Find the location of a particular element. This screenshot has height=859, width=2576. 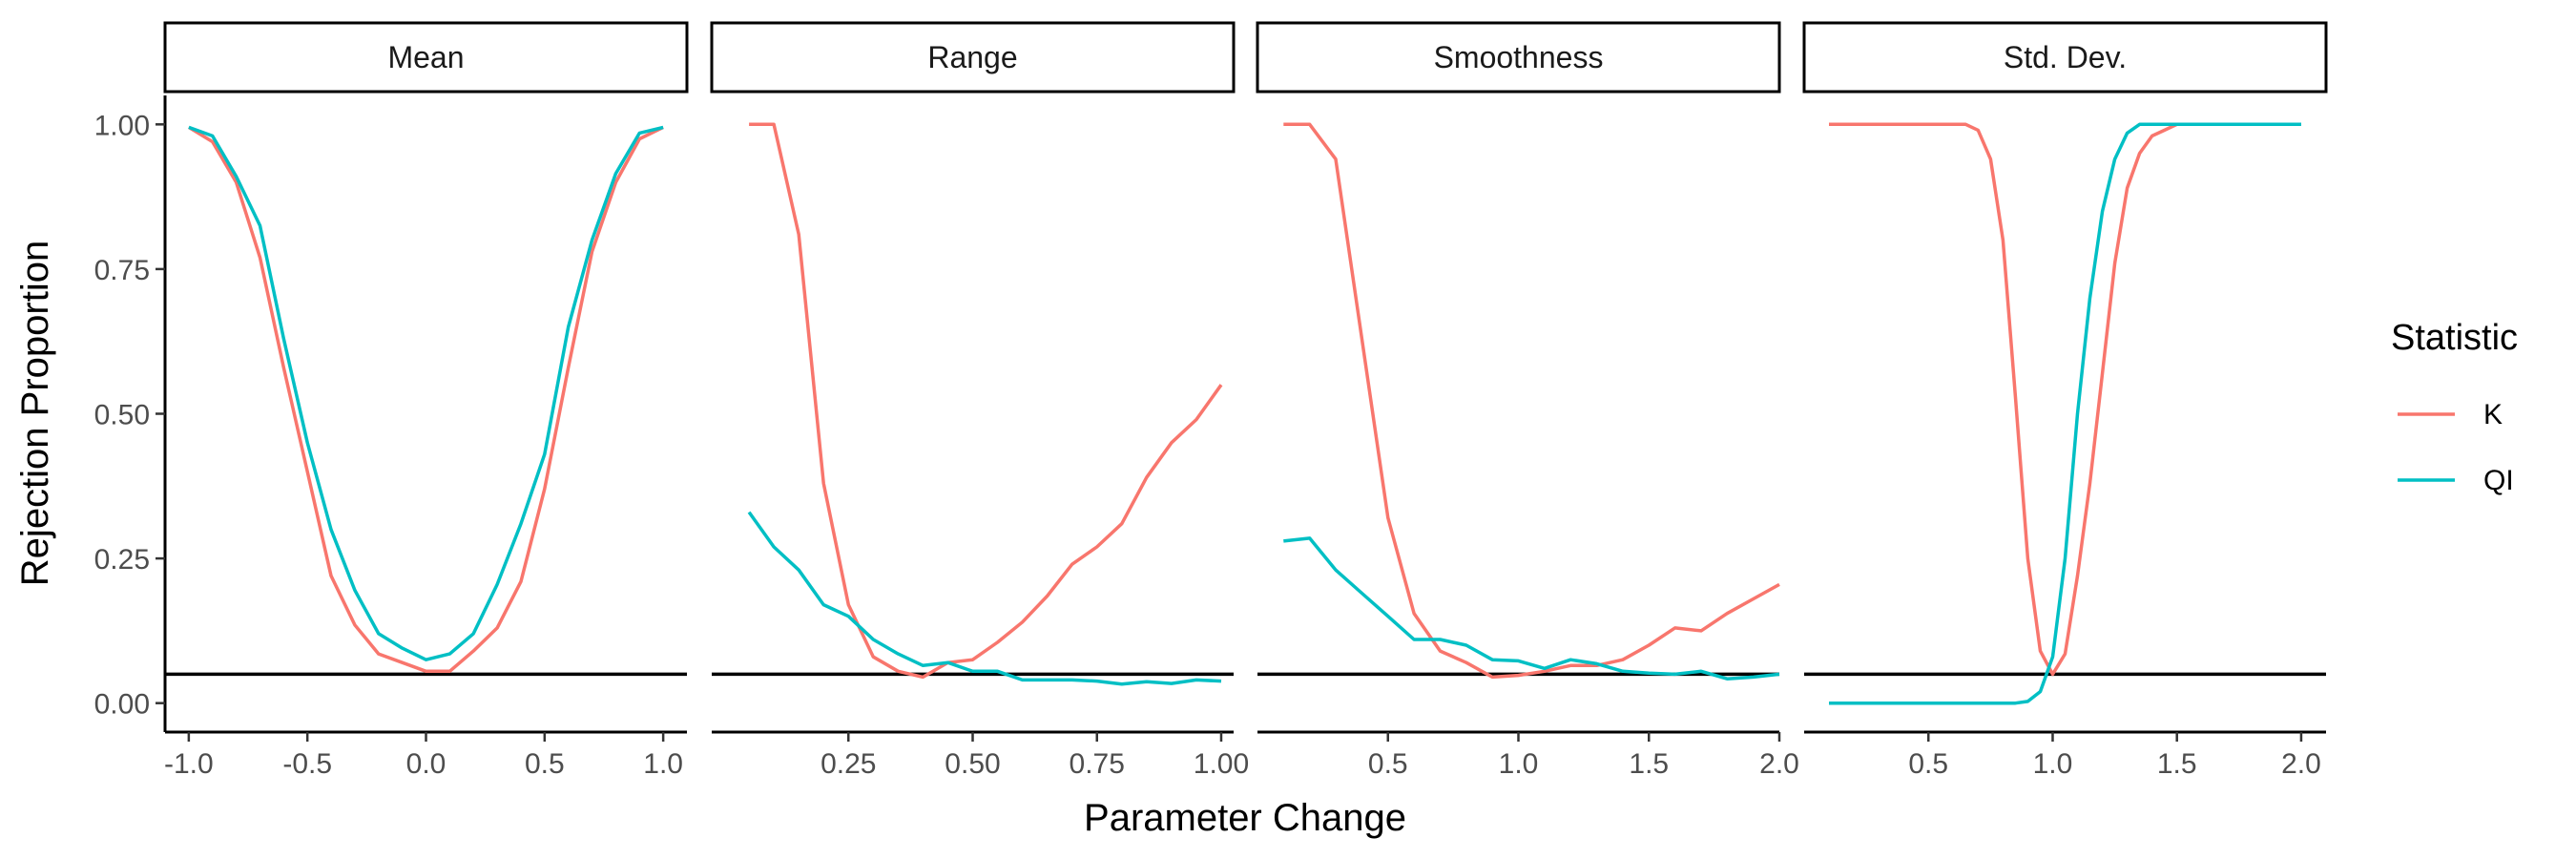

legend-item-k: K is located at coordinates (2450, 414).